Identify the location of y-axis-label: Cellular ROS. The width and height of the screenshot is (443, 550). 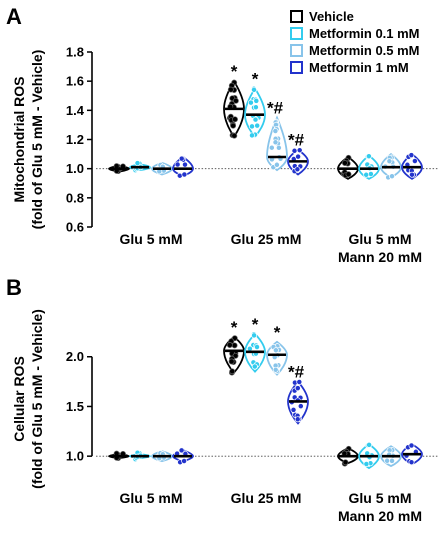
(19, 399).